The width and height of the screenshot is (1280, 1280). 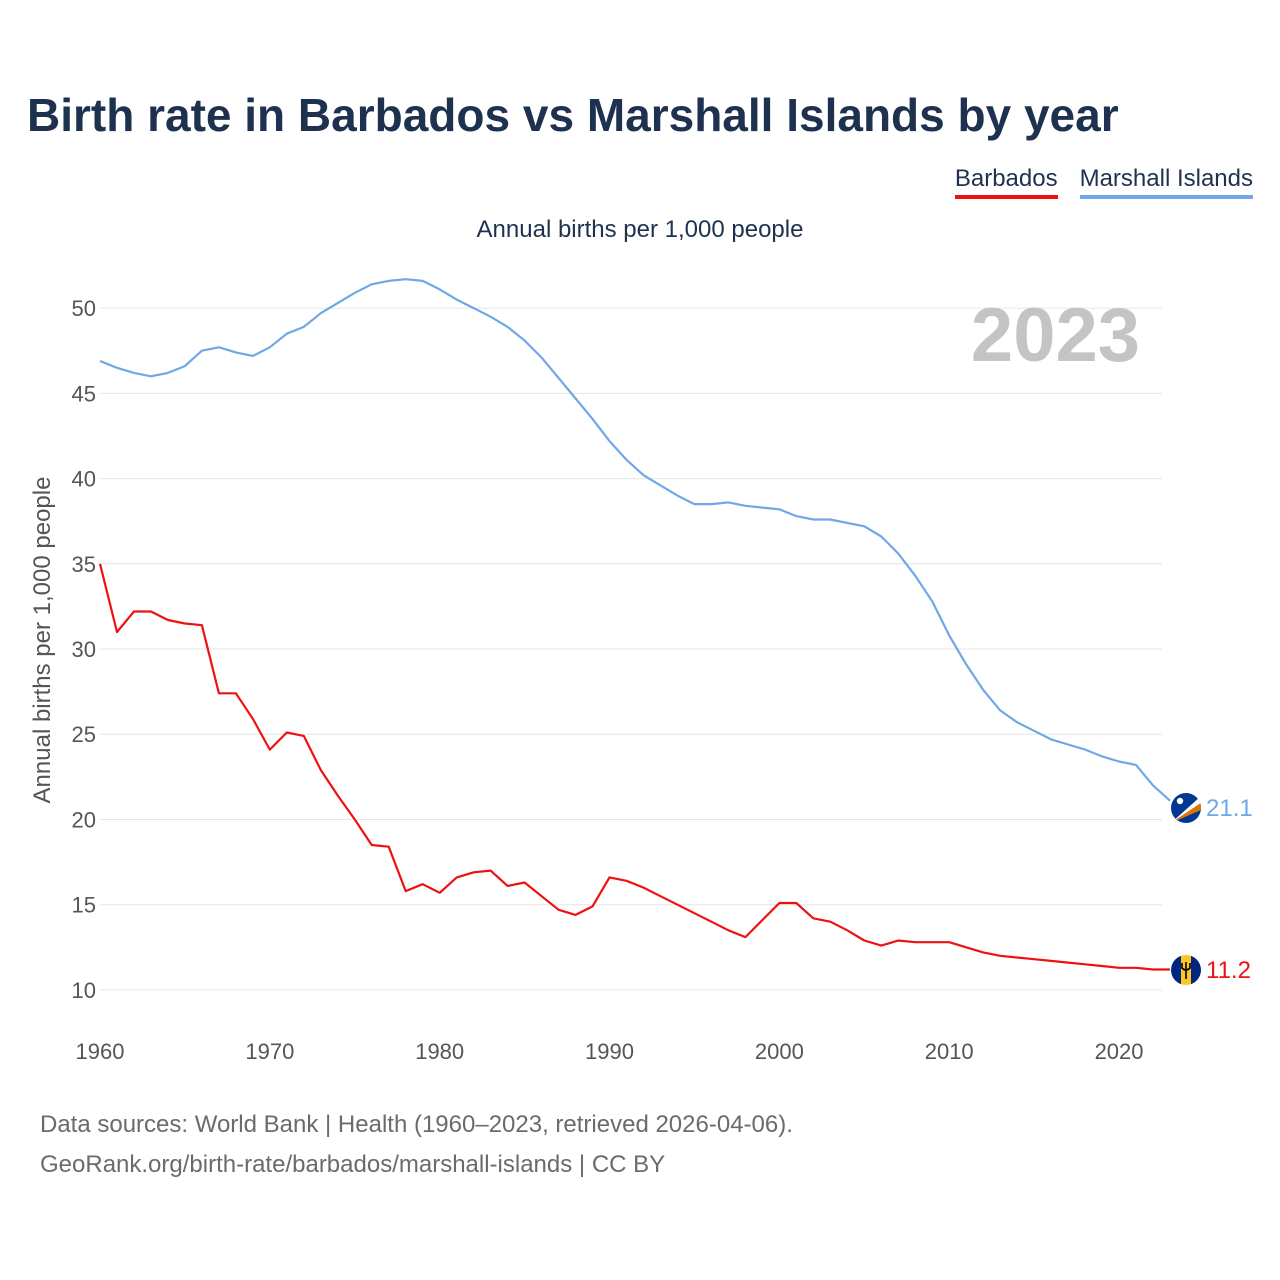 I want to click on x-axis-ticks: 1960 1970 1980 1990 2000 2010 2020, so click(x=610, y=1051).